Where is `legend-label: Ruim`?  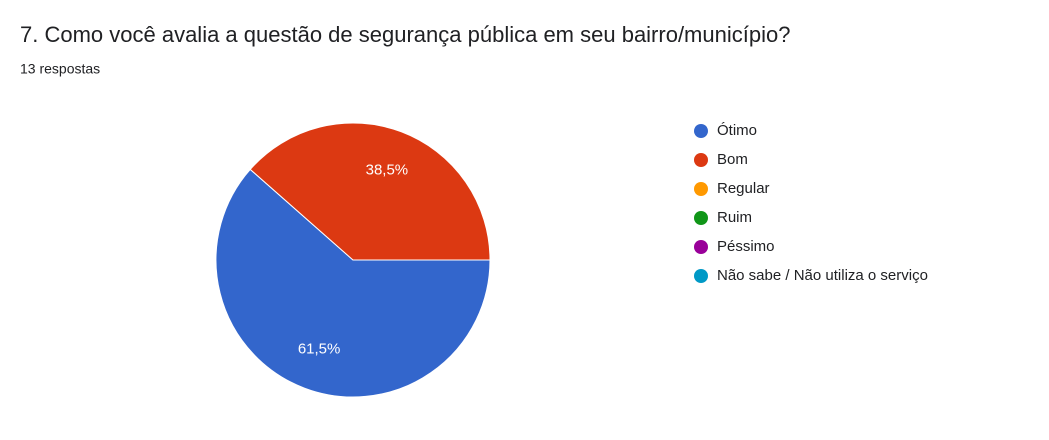 legend-label: Ruim is located at coordinates (734, 217).